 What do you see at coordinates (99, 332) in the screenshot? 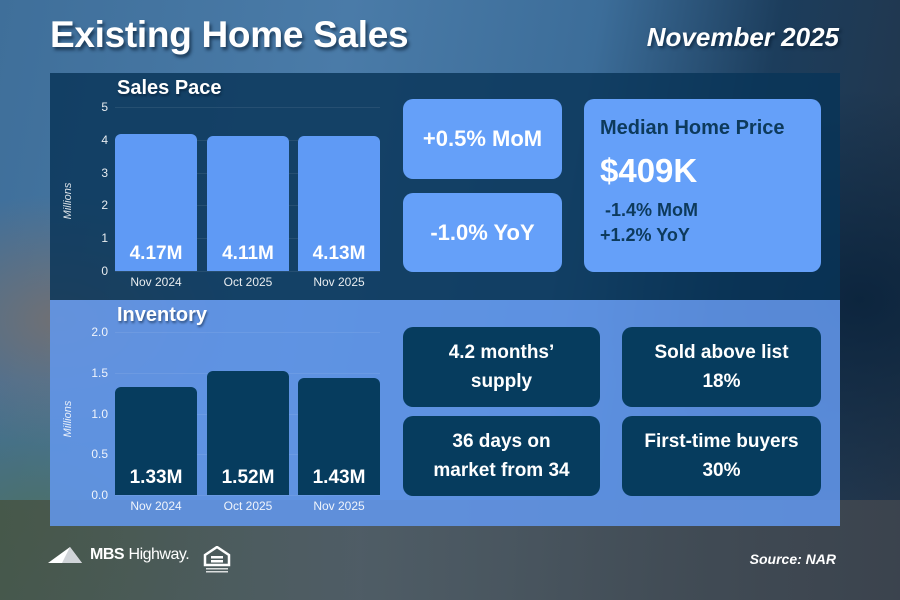
I see `inventory-y-tick: 2.0` at bounding box center [99, 332].